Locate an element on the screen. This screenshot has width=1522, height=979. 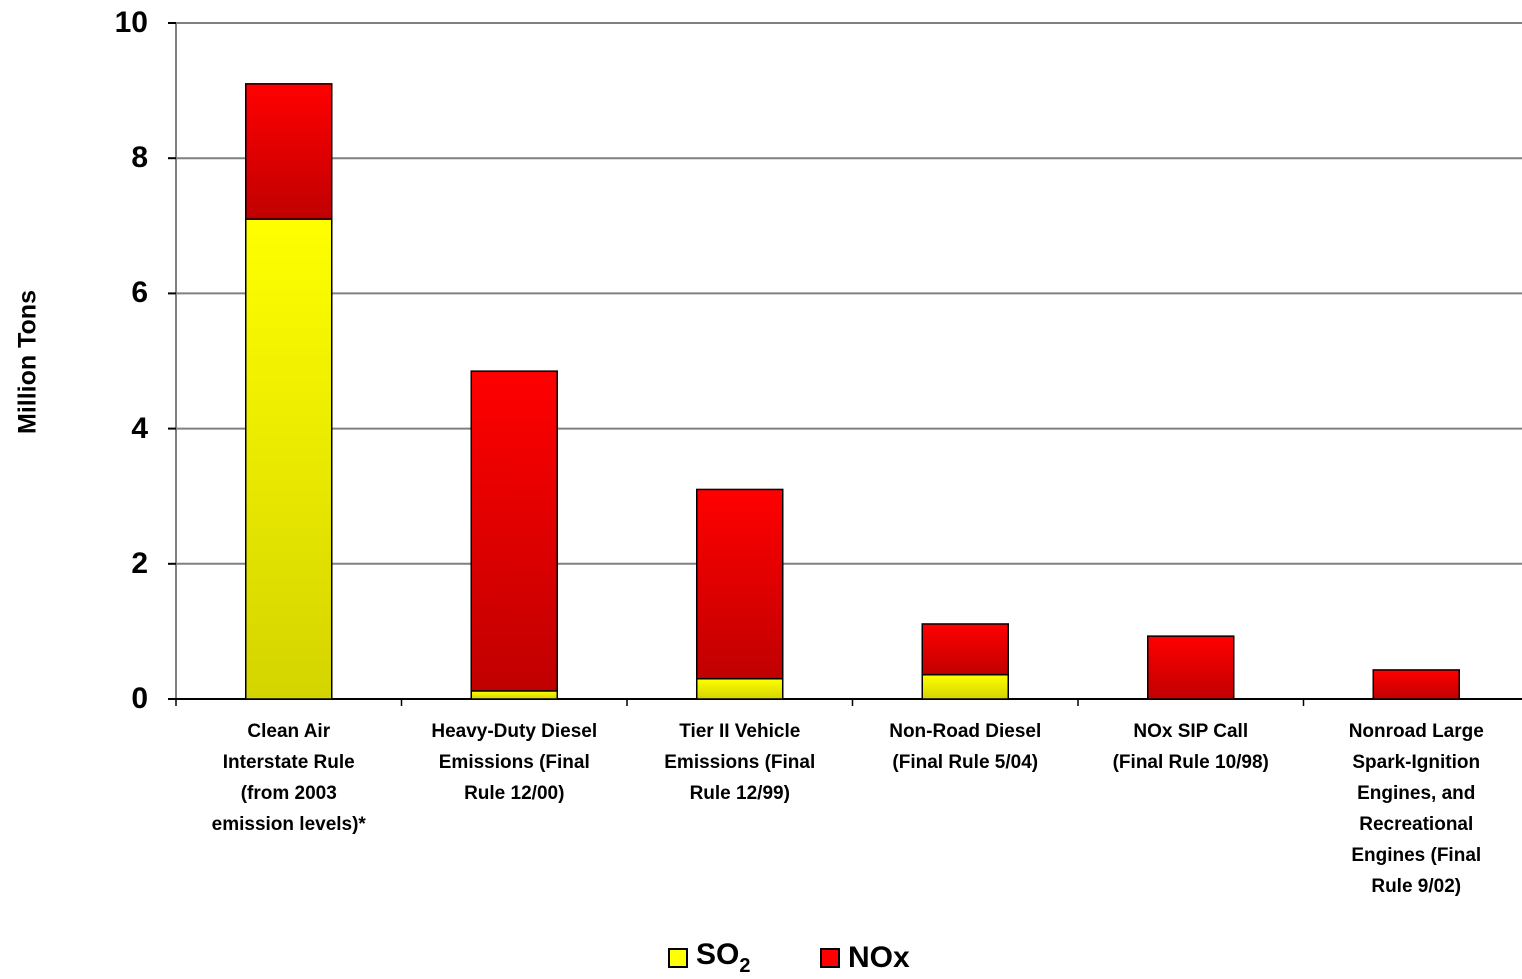
y-tick-label: 8 is located at coordinates (139, 158).